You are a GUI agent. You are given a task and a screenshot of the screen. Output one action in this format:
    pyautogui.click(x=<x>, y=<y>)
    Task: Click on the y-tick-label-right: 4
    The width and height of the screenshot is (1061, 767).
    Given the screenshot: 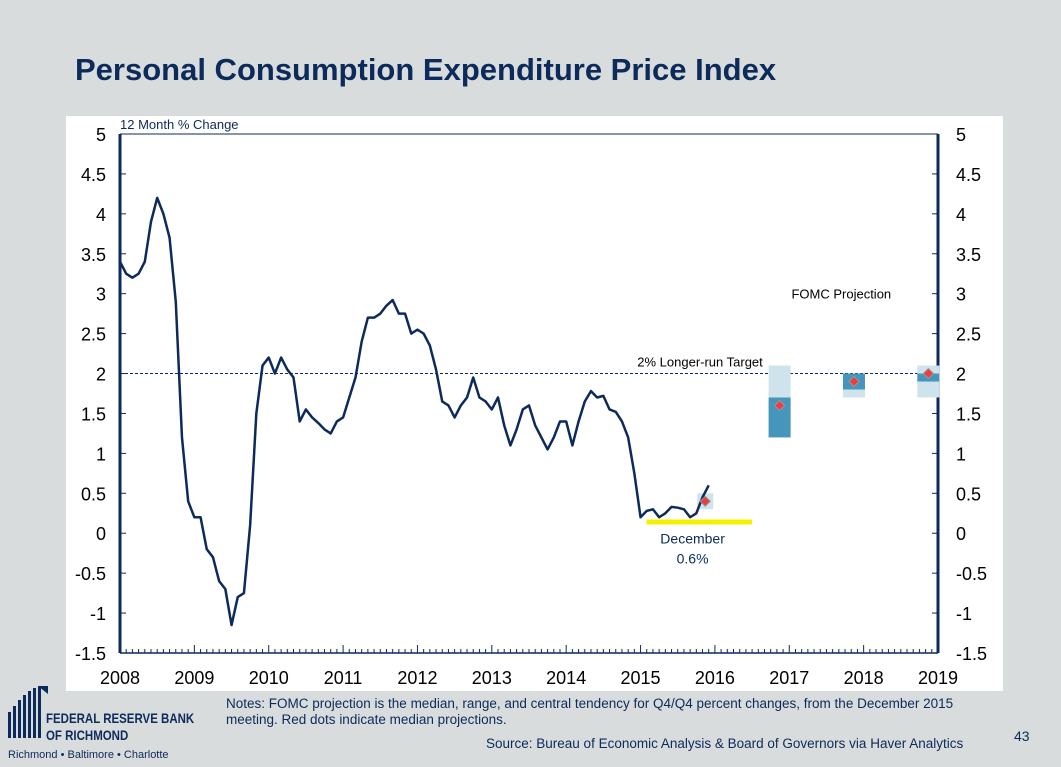 What is the action you would take?
    pyautogui.click(x=961, y=215)
    